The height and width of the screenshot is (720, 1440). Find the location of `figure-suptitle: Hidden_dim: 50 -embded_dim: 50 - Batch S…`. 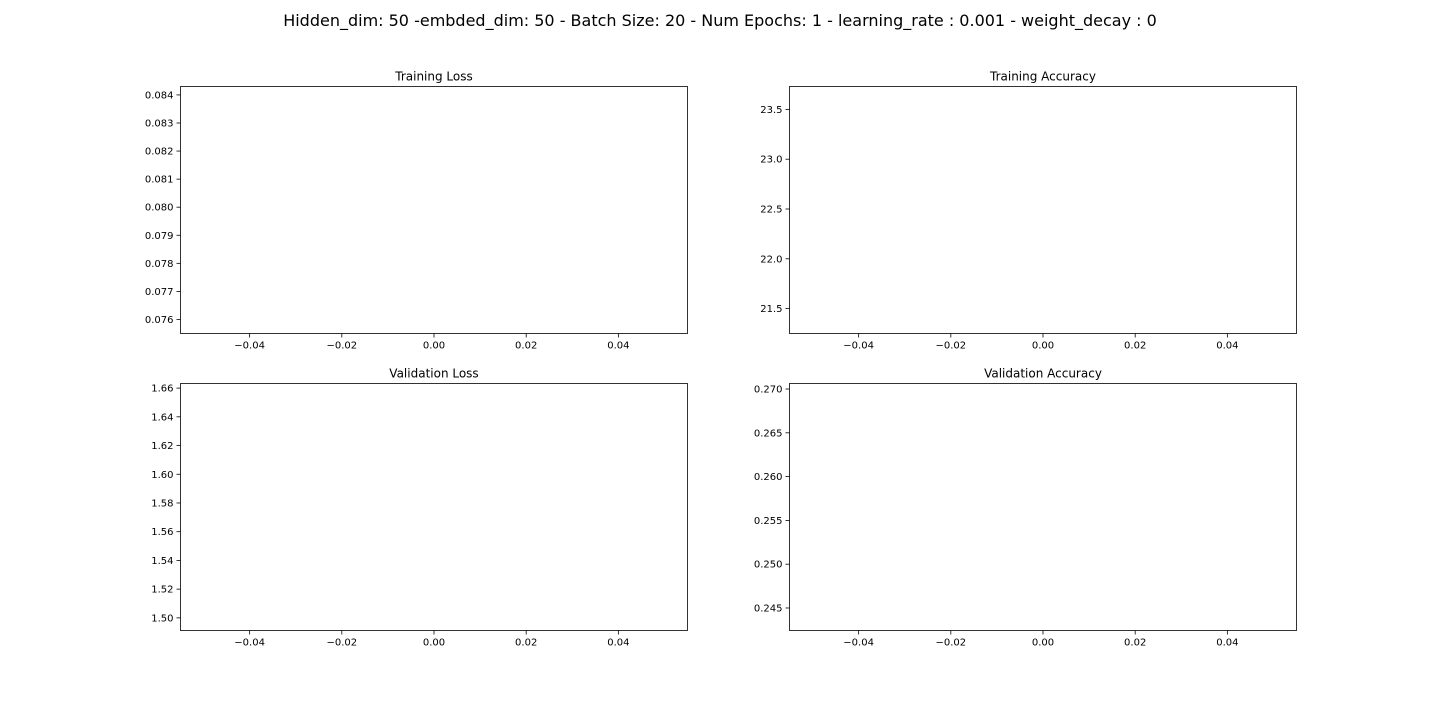

figure-suptitle: Hidden_dim: 50 -embded_dim: 50 - Batch S… is located at coordinates (720, 20).